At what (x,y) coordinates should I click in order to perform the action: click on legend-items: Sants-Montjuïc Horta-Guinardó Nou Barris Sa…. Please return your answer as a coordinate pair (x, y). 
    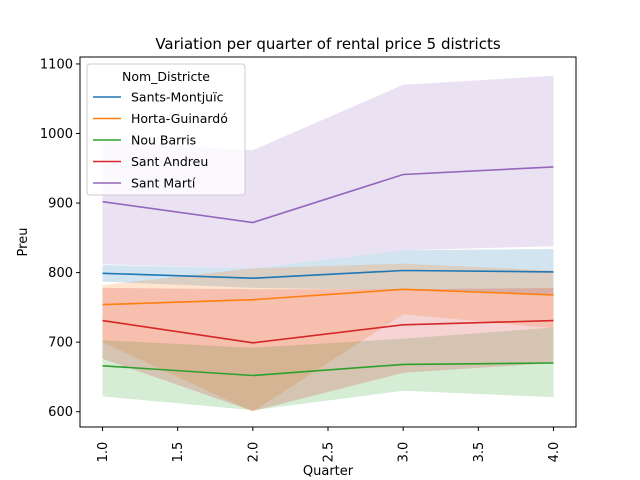
    Looking at the image, I should click on (160, 140).